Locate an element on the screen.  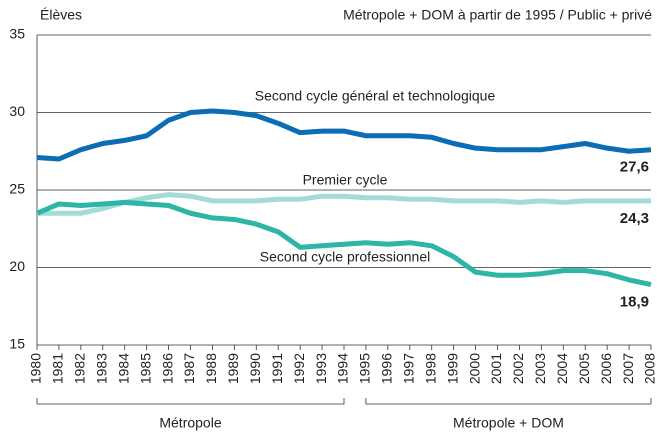
x-tick-label: 1981 is located at coordinates (58, 368).